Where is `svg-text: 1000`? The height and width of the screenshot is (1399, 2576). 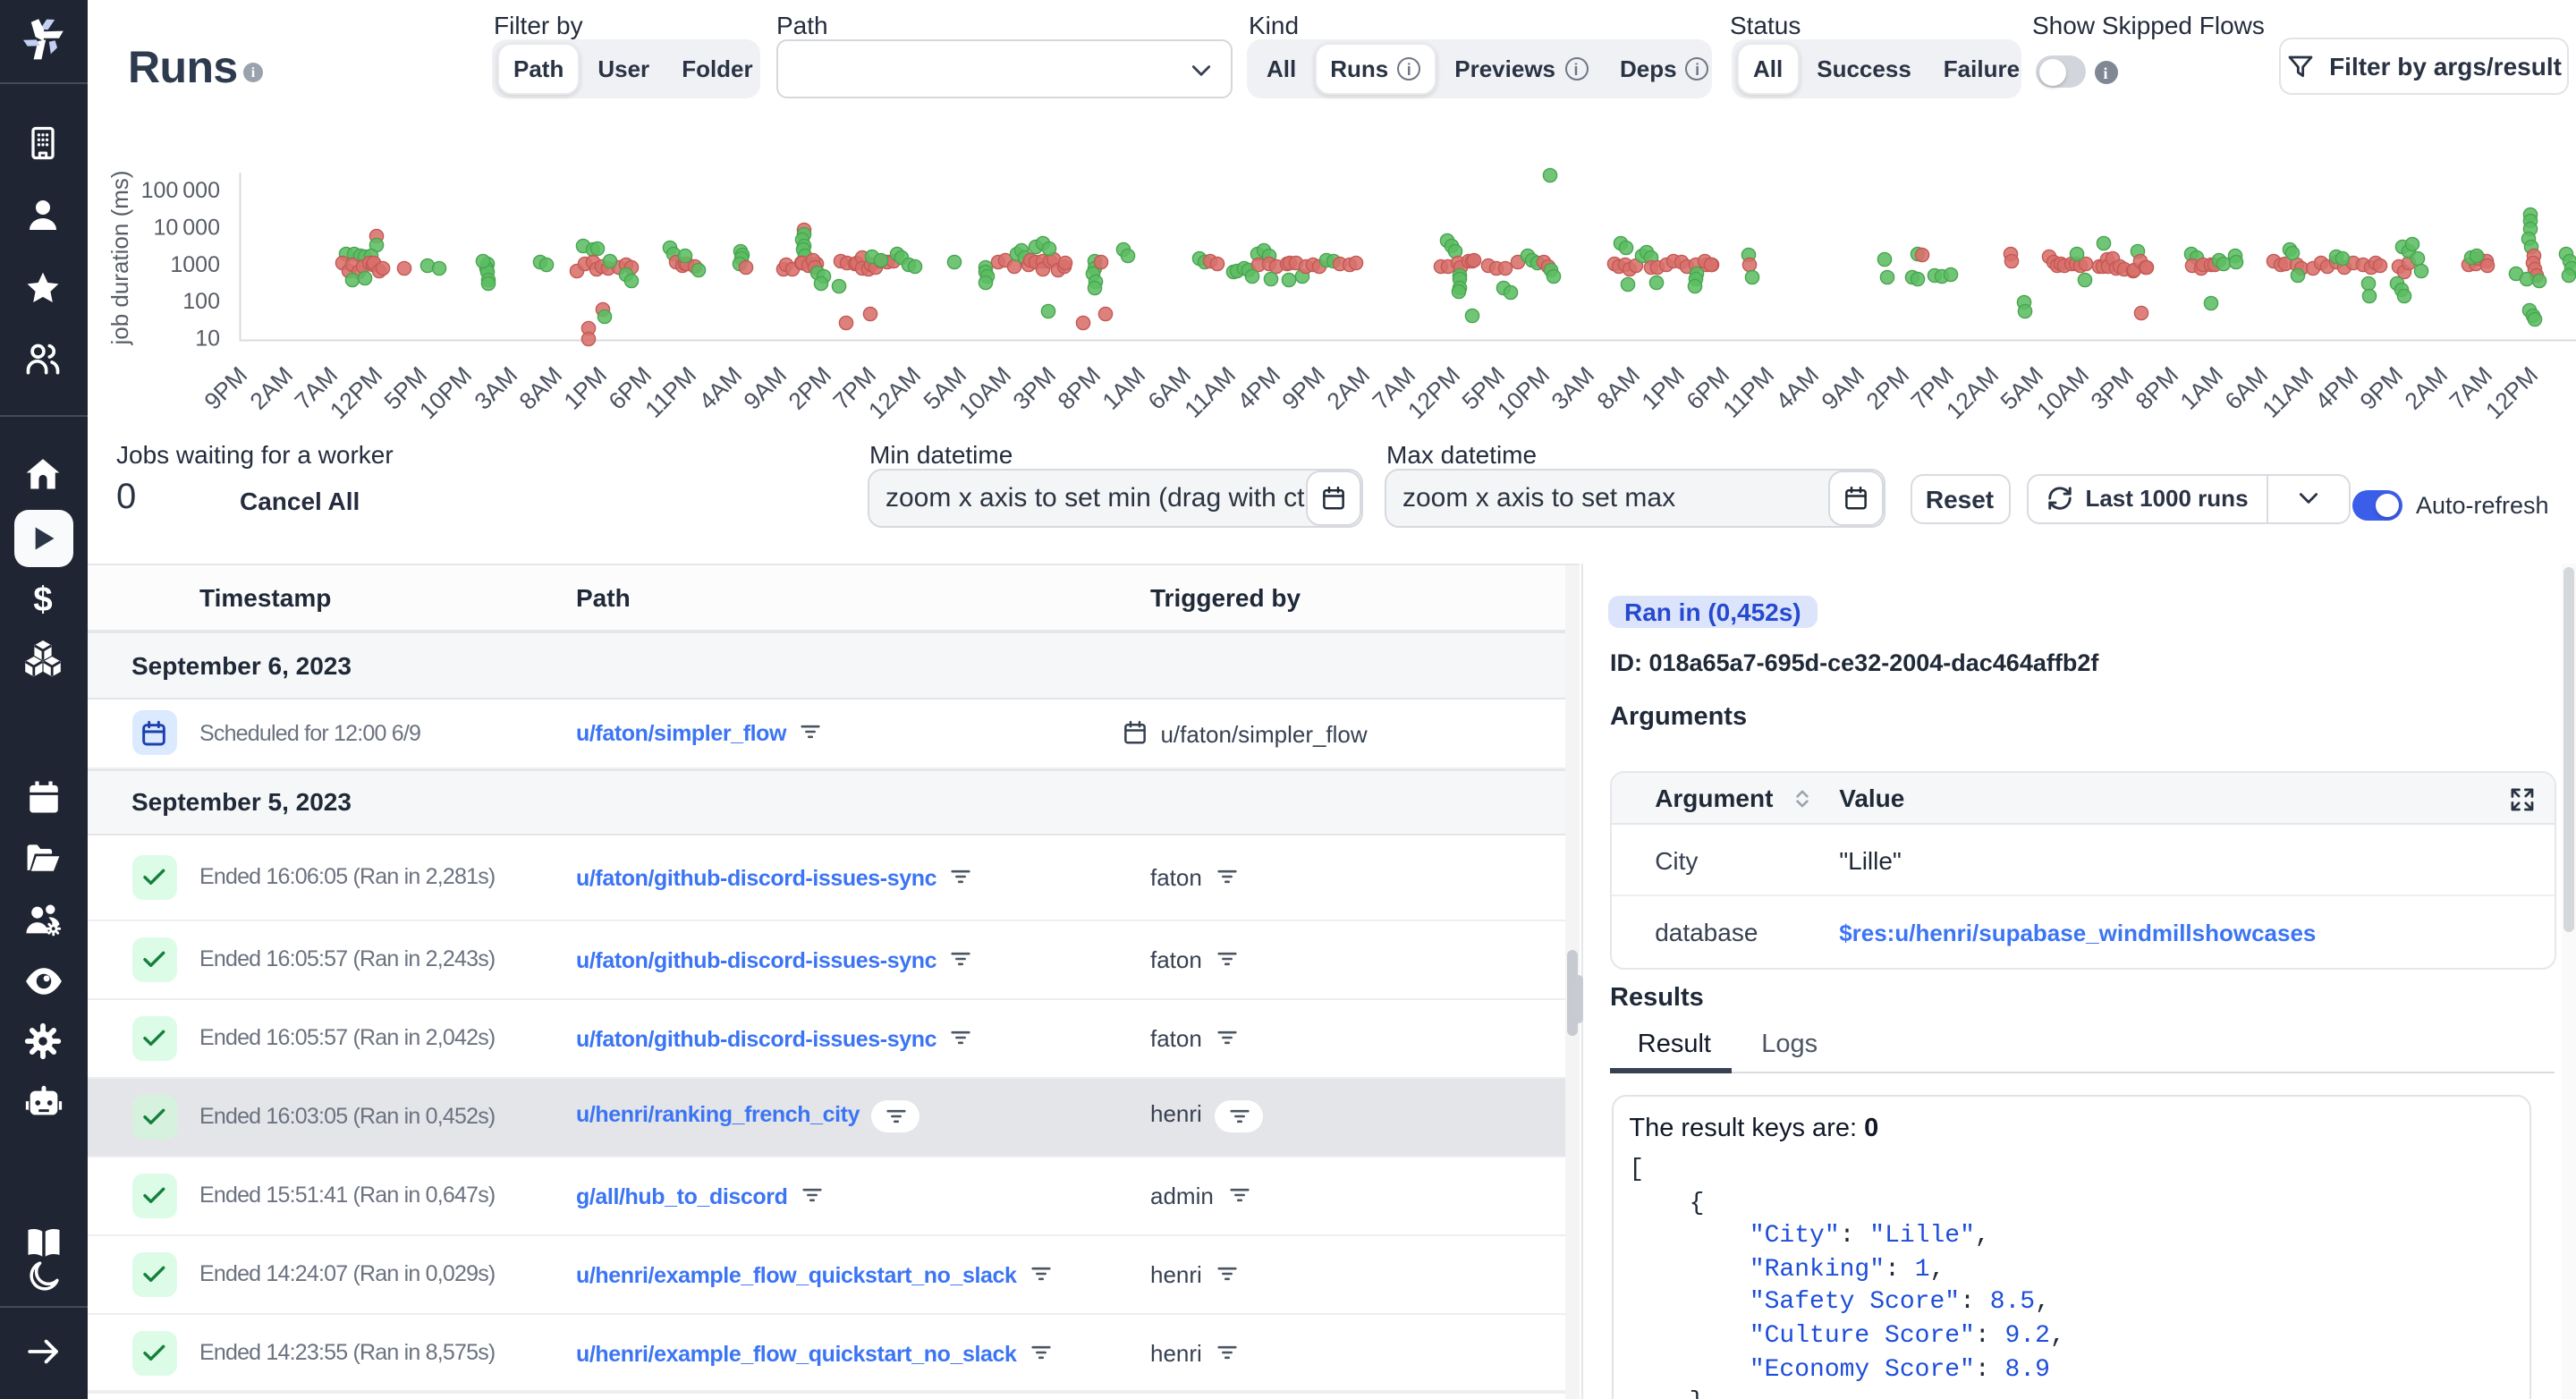 svg-text: 1000 is located at coordinates (195, 264).